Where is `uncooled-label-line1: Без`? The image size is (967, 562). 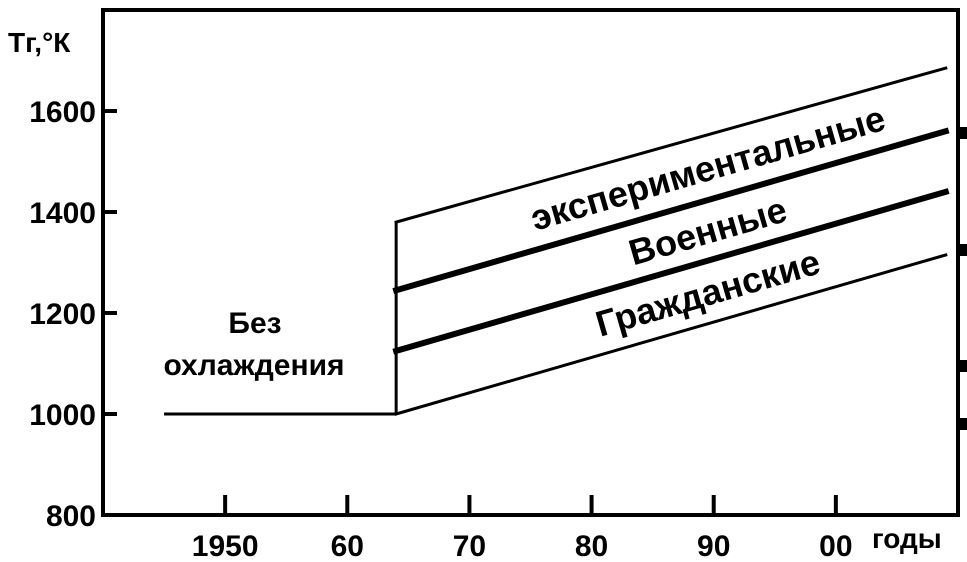 uncooled-label-line1: Без is located at coordinates (254, 323).